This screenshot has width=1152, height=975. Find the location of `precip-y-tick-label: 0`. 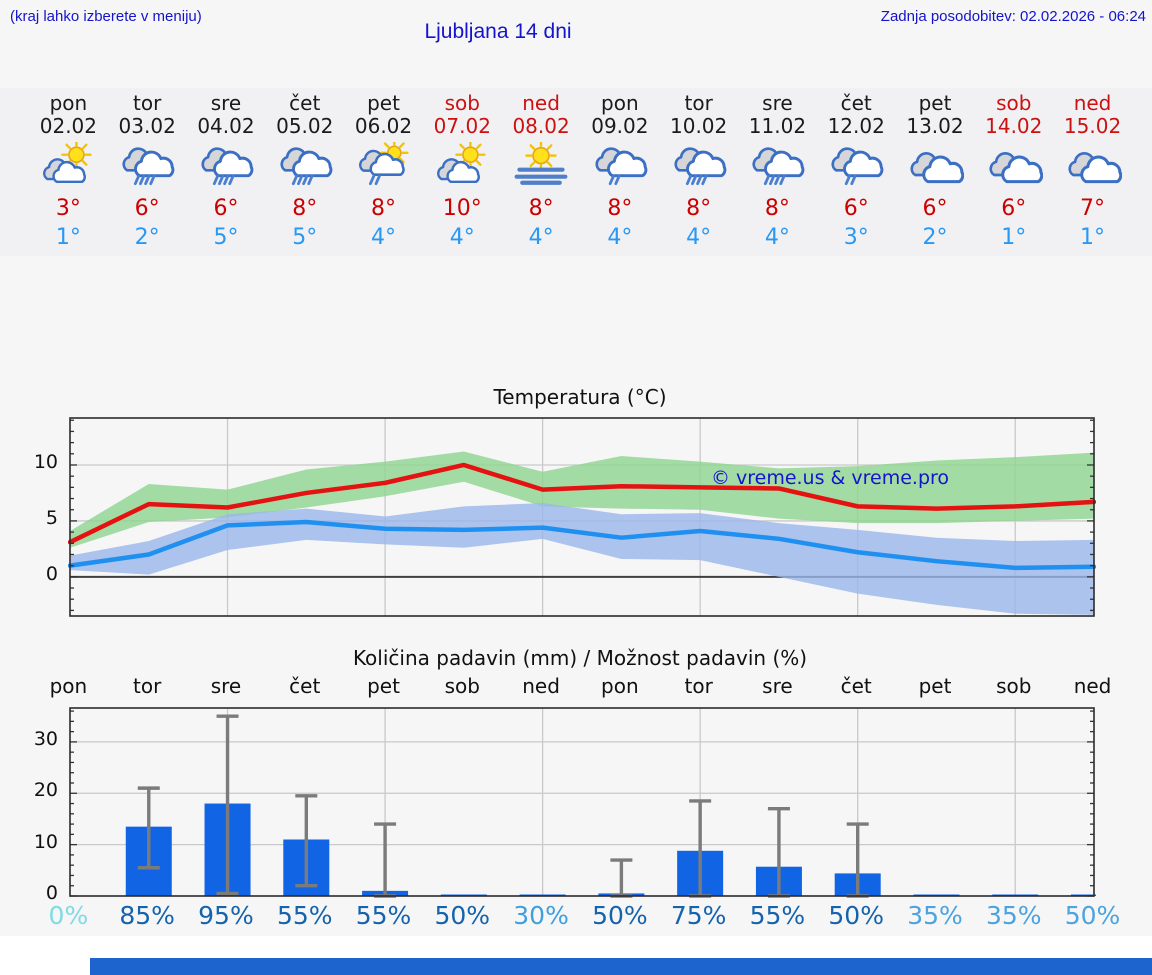

precip-y-tick-label: 0 is located at coordinates (51, 893).